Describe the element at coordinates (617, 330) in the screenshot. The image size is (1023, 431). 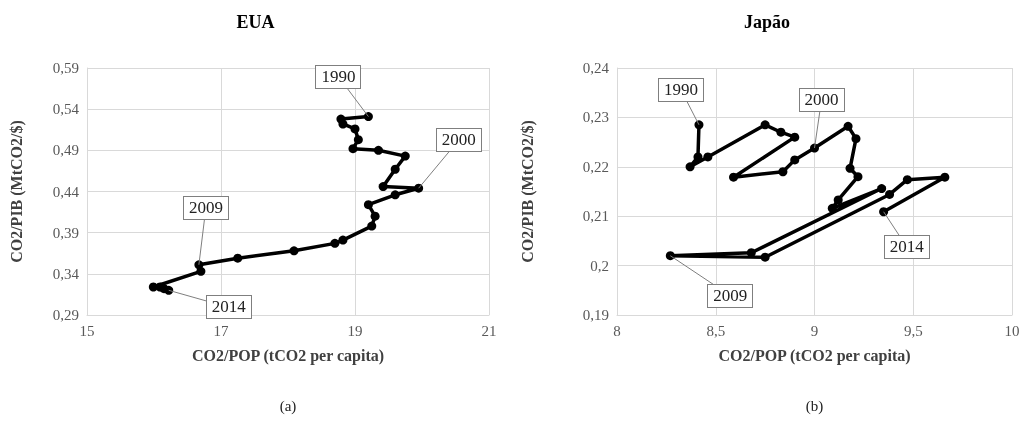
I see `x-tick-label: 8` at that location.